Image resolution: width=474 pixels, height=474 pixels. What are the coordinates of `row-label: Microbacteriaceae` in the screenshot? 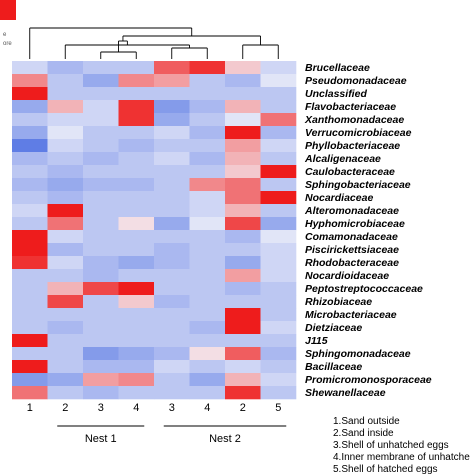 It's located at (351, 315).